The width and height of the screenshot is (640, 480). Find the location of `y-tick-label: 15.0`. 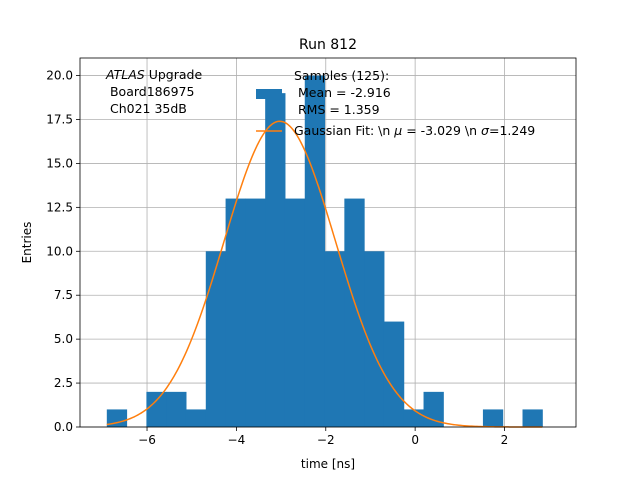

y-tick-label: 15.0 is located at coordinates (59, 163).